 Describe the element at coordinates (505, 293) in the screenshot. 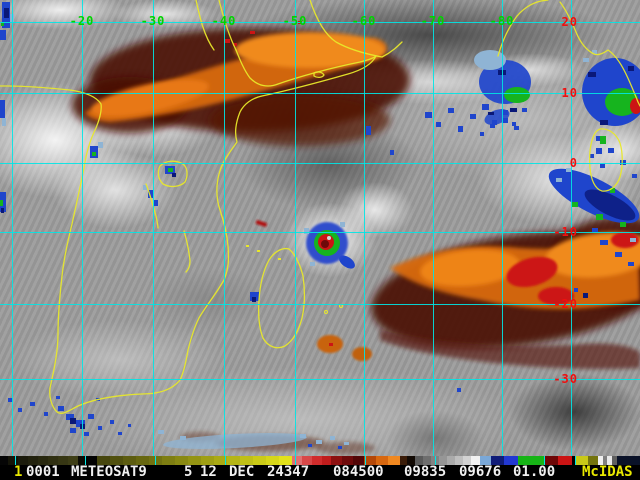

I see `enhanced-band-southeast` at that location.